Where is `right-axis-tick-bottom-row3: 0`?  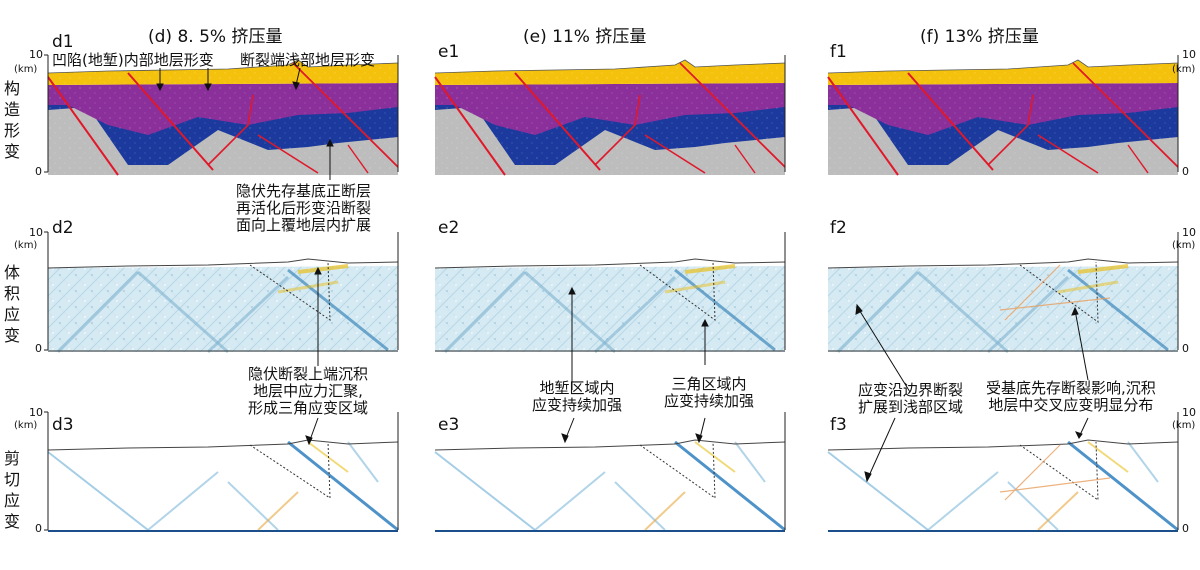
right-axis-tick-bottom-row3: 0 is located at coordinates (1185, 528).